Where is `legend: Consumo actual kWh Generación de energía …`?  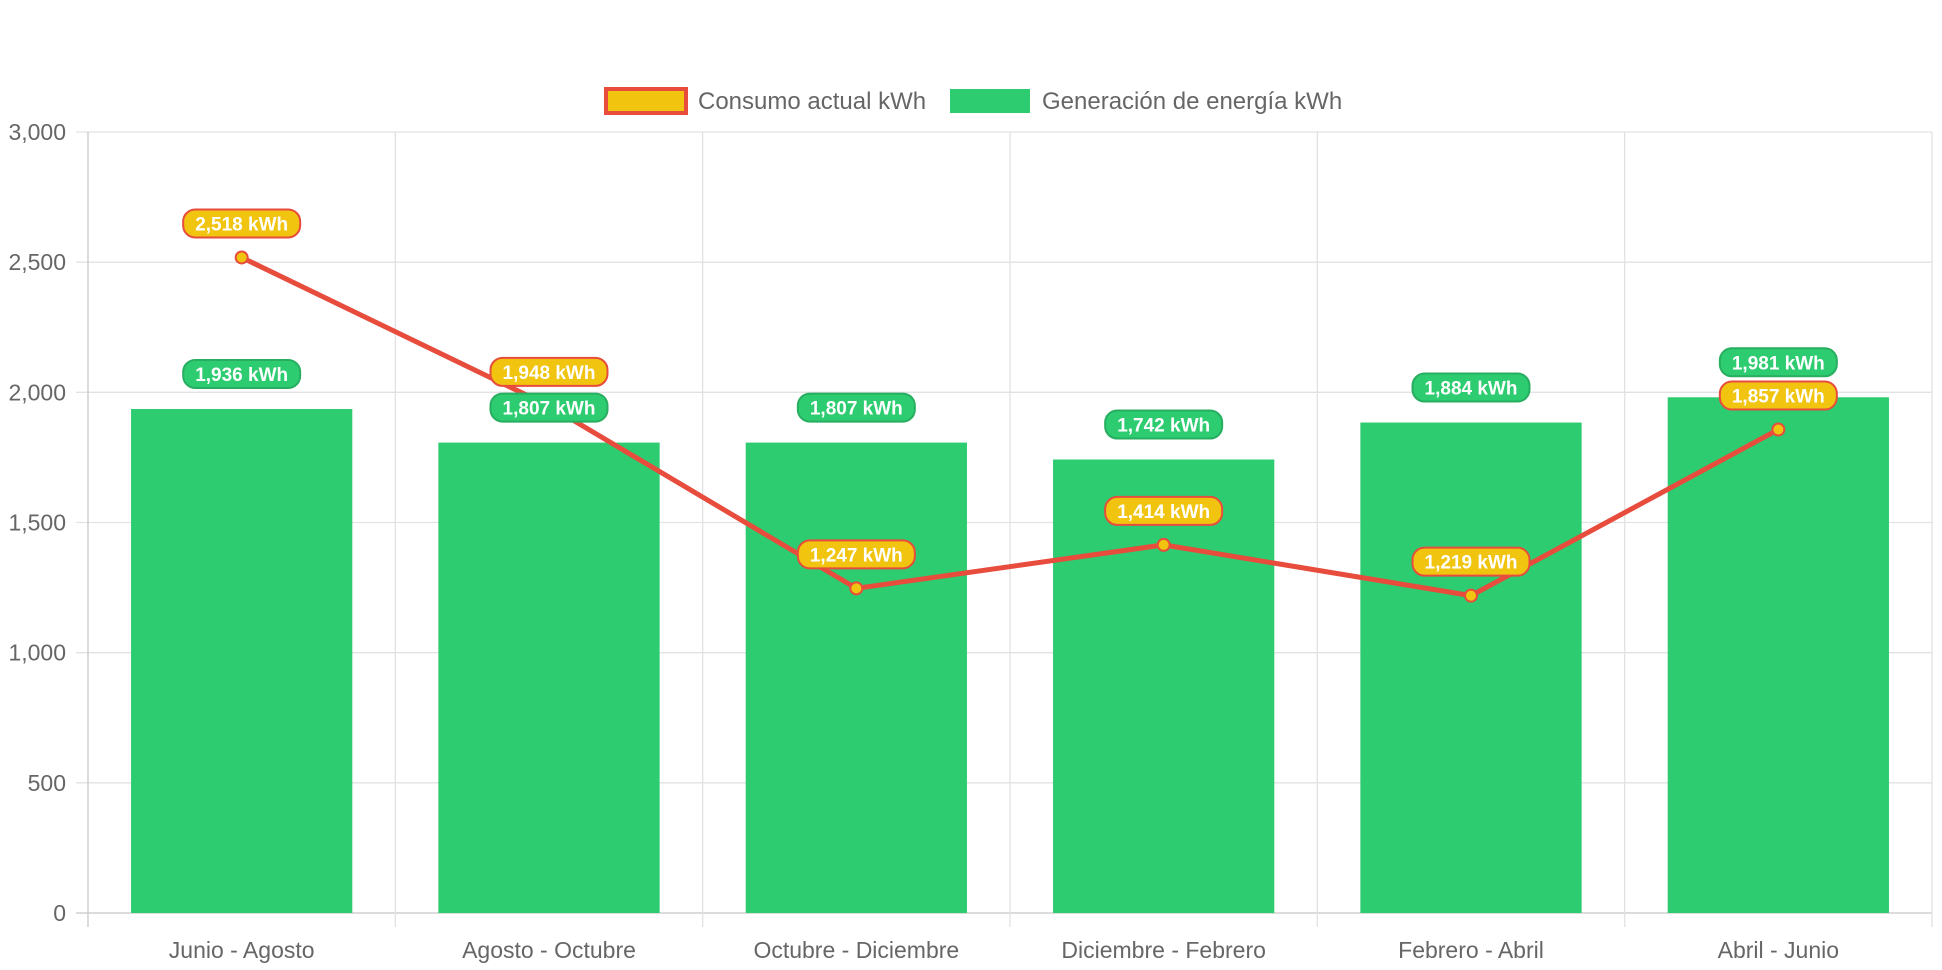 legend: Consumo actual kWh Generación de energía … is located at coordinates (973, 101).